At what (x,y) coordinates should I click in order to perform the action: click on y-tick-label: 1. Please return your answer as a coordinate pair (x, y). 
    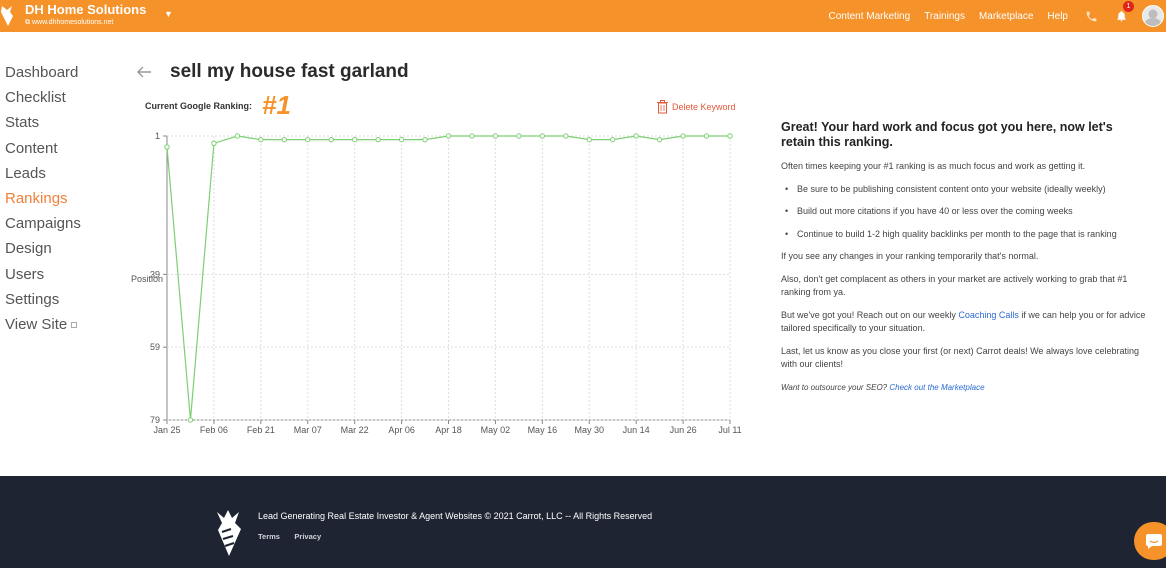
    Looking at the image, I should click on (157, 136).